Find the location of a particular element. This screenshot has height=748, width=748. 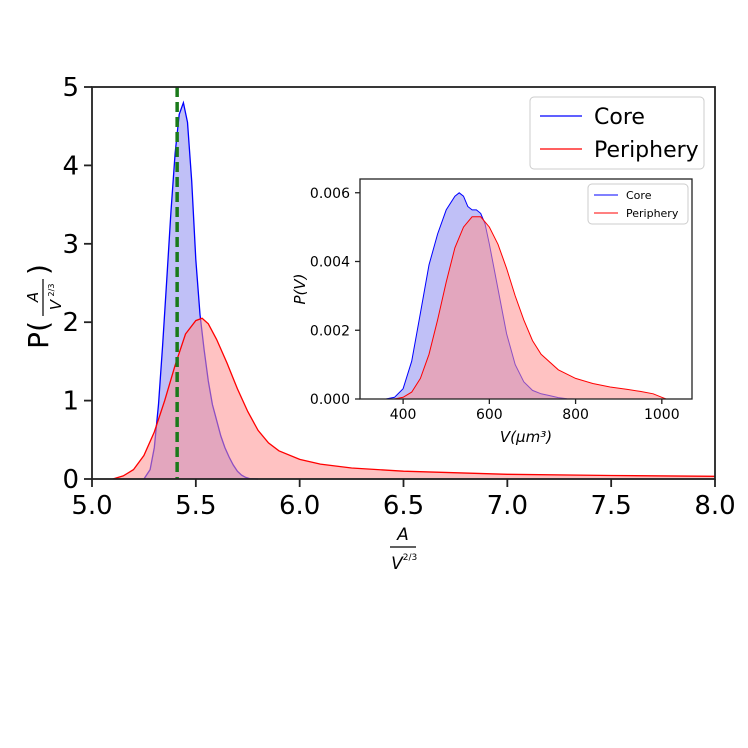

main-x-tick-label: 7.0 is located at coordinates (507, 506).